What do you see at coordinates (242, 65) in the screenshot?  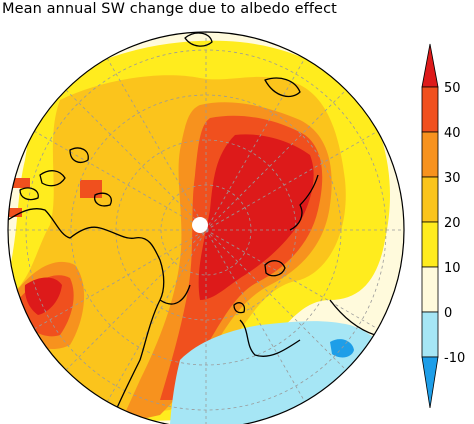 I see `coastline-top` at bounding box center [242, 65].